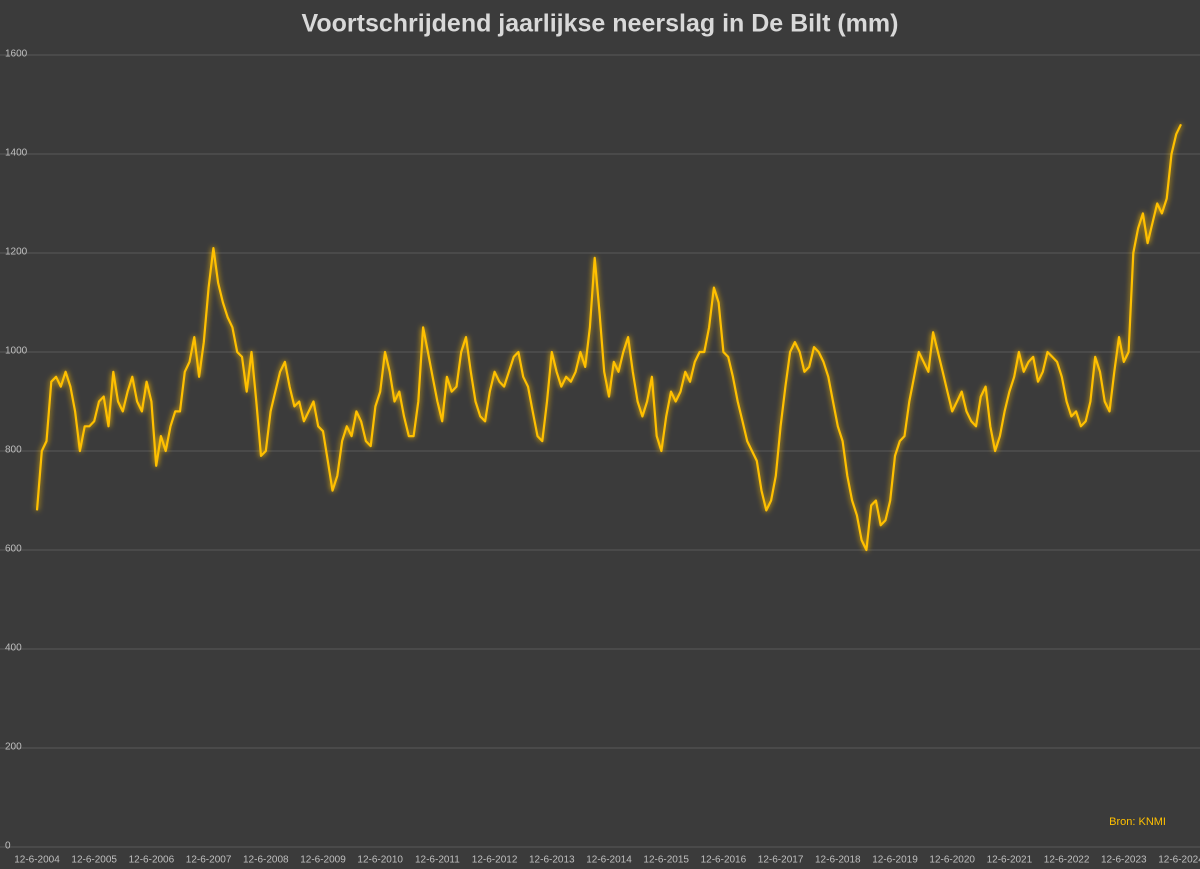  Describe the element at coordinates (13, 450) in the screenshot. I see `y-tick-label: 800` at that location.